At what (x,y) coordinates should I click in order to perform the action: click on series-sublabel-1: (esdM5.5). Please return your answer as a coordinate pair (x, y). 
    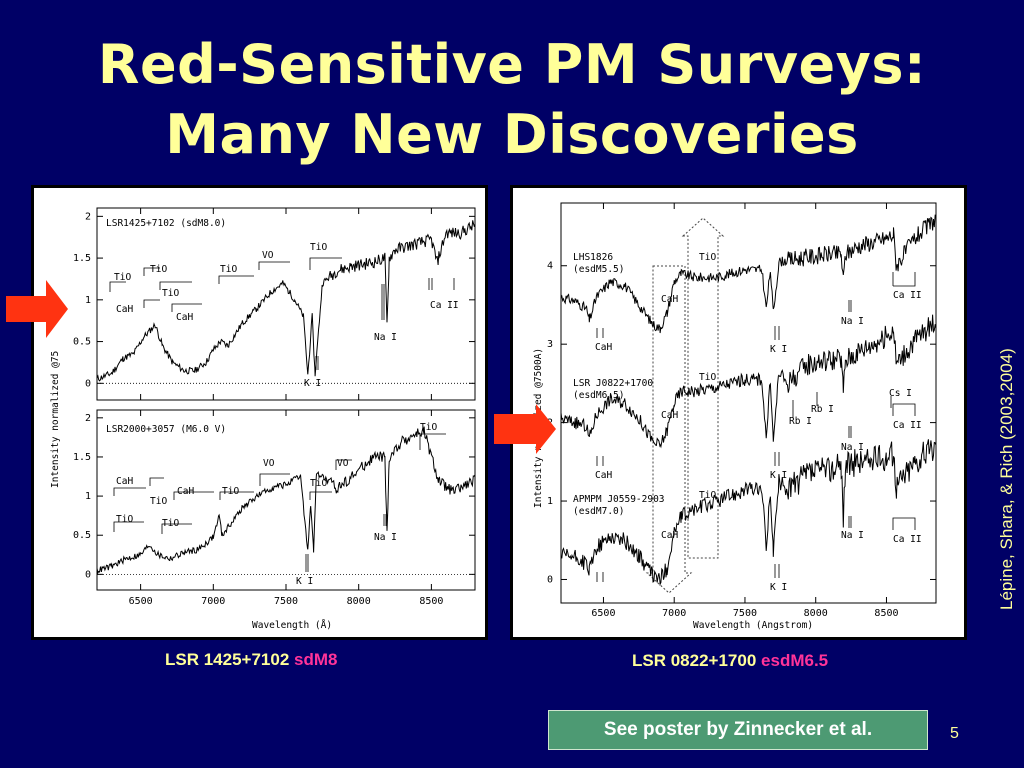
    Looking at the image, I should click on (598, 269).